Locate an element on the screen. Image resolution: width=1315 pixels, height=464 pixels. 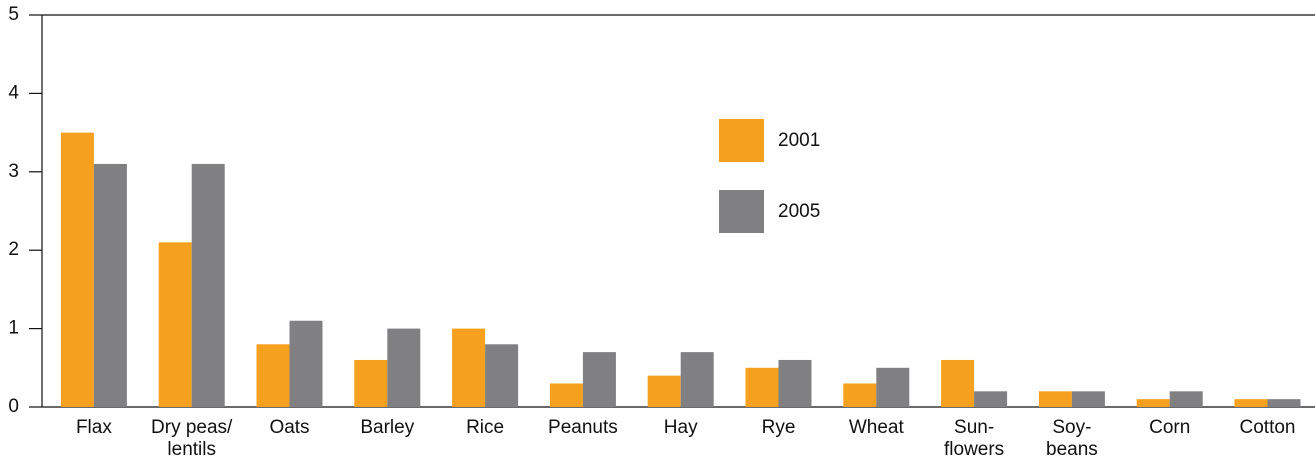
x-tick-label: Oats is located at coordinates (289, 427).